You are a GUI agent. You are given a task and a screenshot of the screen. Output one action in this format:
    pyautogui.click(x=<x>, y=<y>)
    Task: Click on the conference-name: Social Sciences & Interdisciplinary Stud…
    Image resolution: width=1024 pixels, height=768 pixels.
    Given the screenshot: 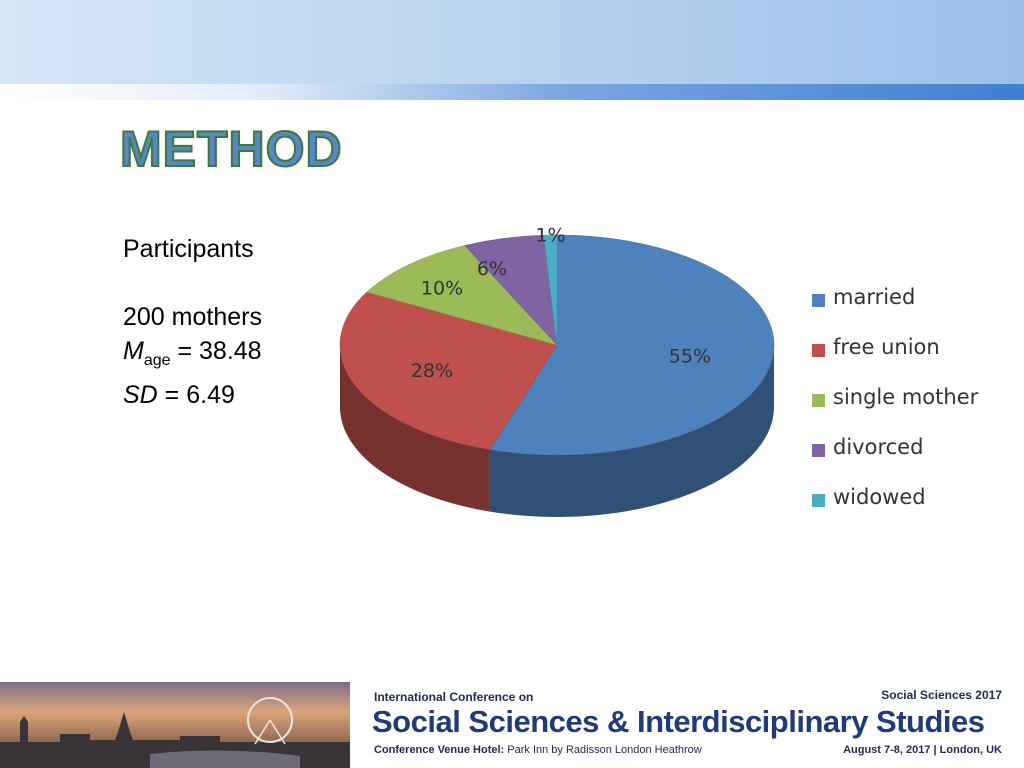 What is the action you would take?
    pyautogui.click(x=678, y=721)
    